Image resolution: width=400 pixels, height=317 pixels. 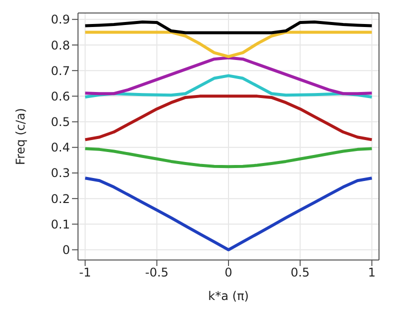 I want to click on y-tick-label: 0.7, so click(x=60, y=71).